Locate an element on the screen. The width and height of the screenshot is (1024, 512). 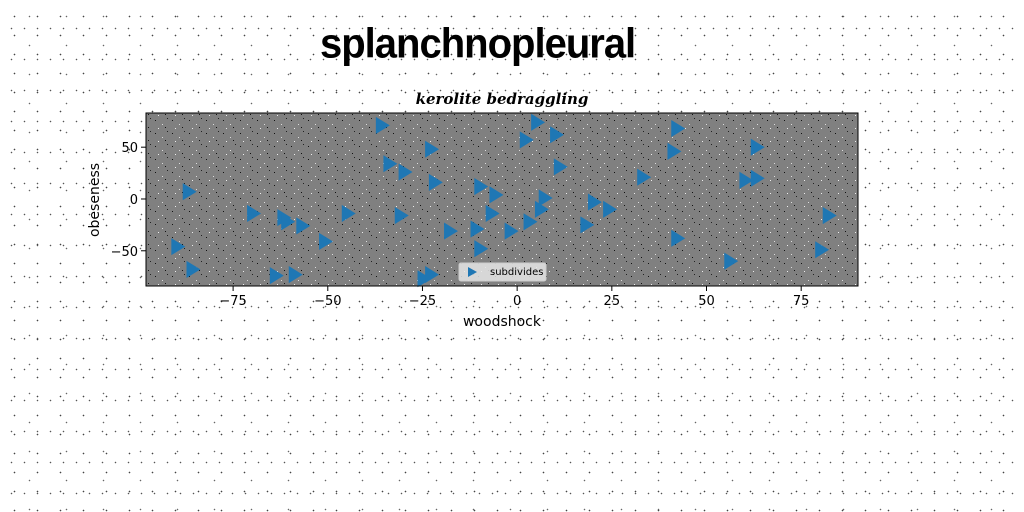
x-tick-label: 25 is located at coordinates (612, 301).